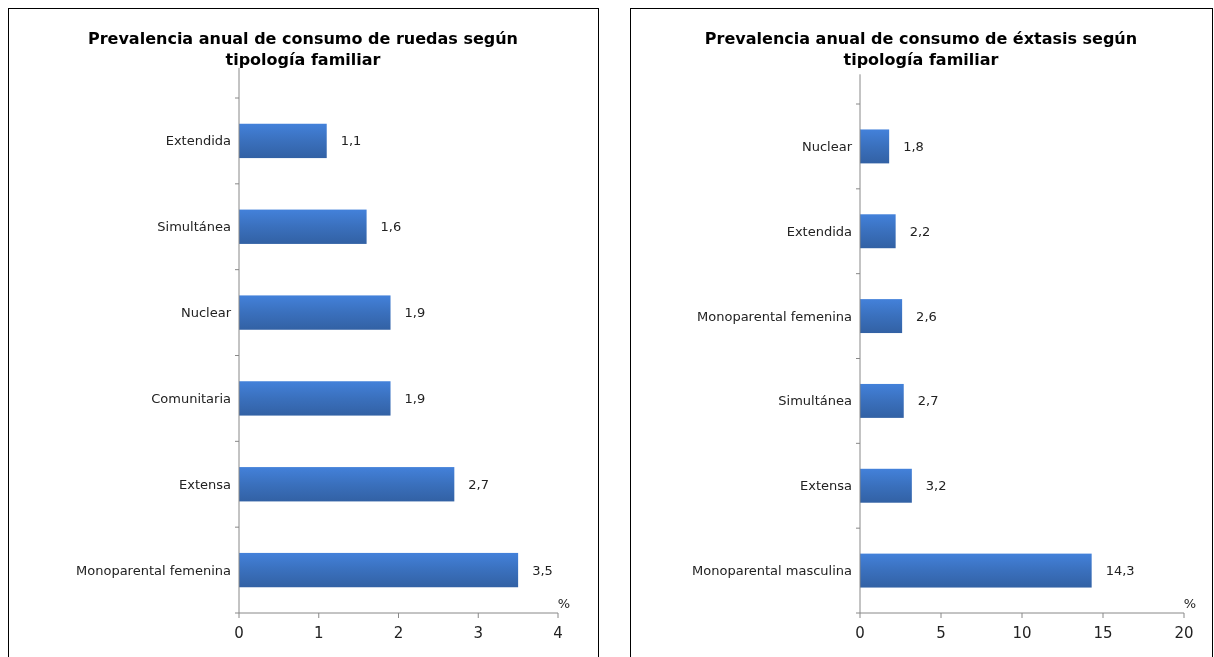  What do you see at coordinates (1022, 633) in the screenshot?
I see `x-tick-label: 10` at bounding box center [1022, 633].